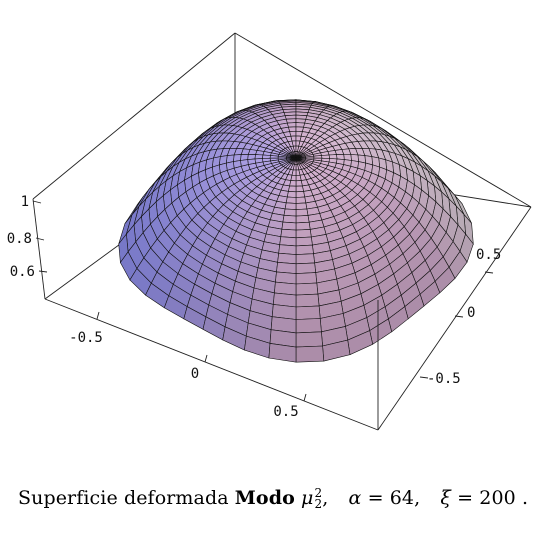 The image size is (553, 540). Describe the element at coordinates (471, 313) in the screenshot. I see `y-tick-label: 0` at that location.